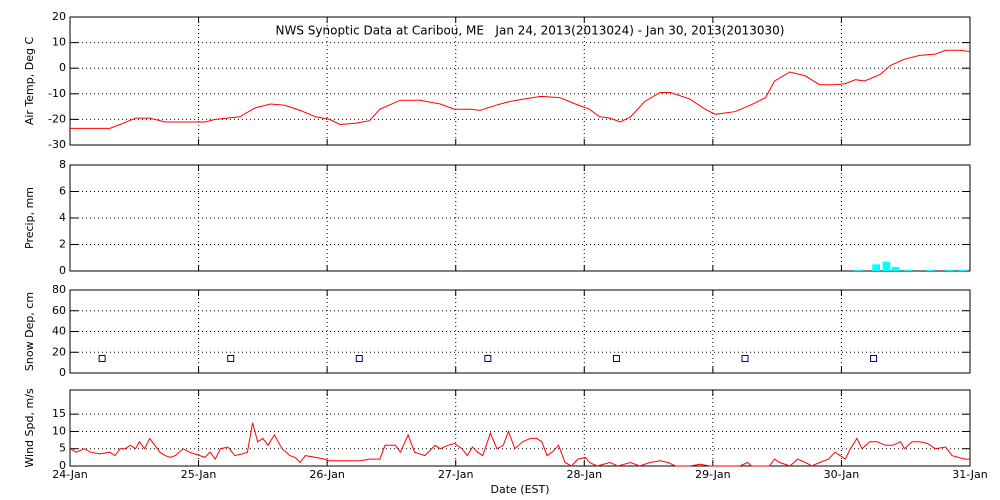 The height and width of the screenshot is (500, 1000). Describe the element at coordinates (29, 428) in the screenshot. I see `y-axis-label: Wind Spd, m/s` at that location.